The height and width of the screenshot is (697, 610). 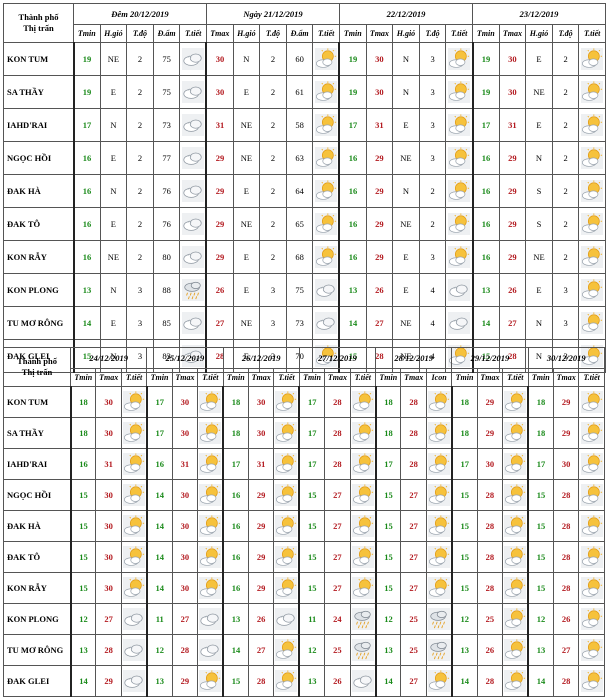 What do you see at coordinates (37, 650) in the screenshot?
I see `city-name: TU MƠ RÔNG` at bounding box center [37, 650].